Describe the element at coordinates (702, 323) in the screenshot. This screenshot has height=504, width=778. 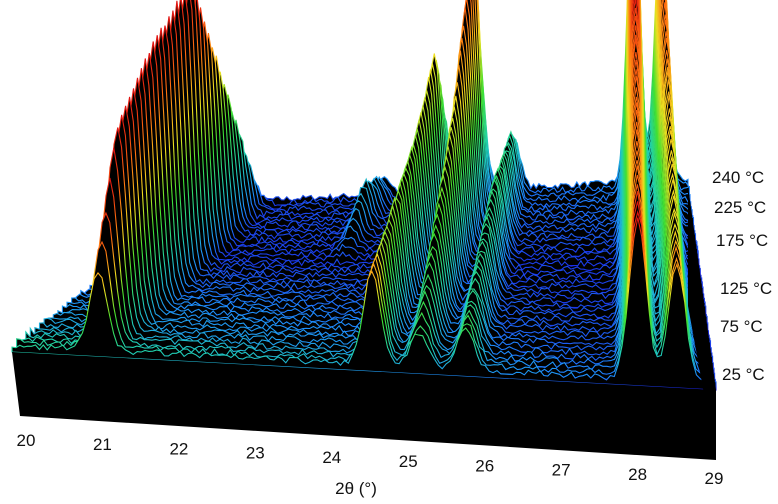
I see `right-face` at that location.